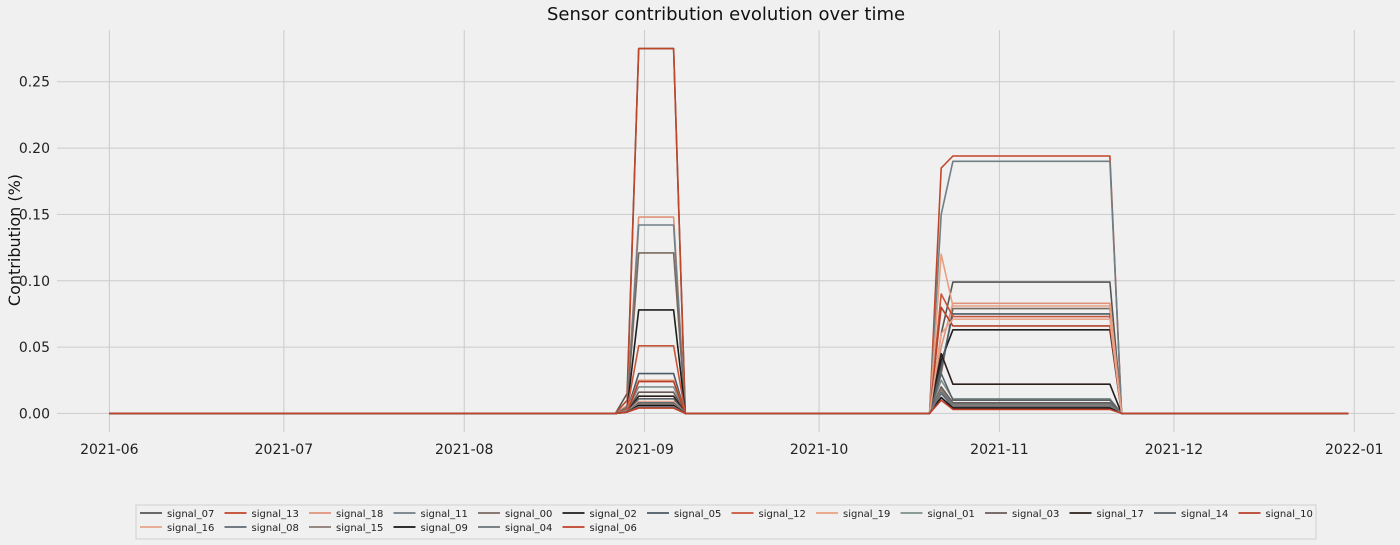 The width and height of the screenshot is (1400, 545). What do you see at coordinates (34, 83) in the screenshot?
I see `y-tick-label: 0.25` at bounding box center [34, 83].